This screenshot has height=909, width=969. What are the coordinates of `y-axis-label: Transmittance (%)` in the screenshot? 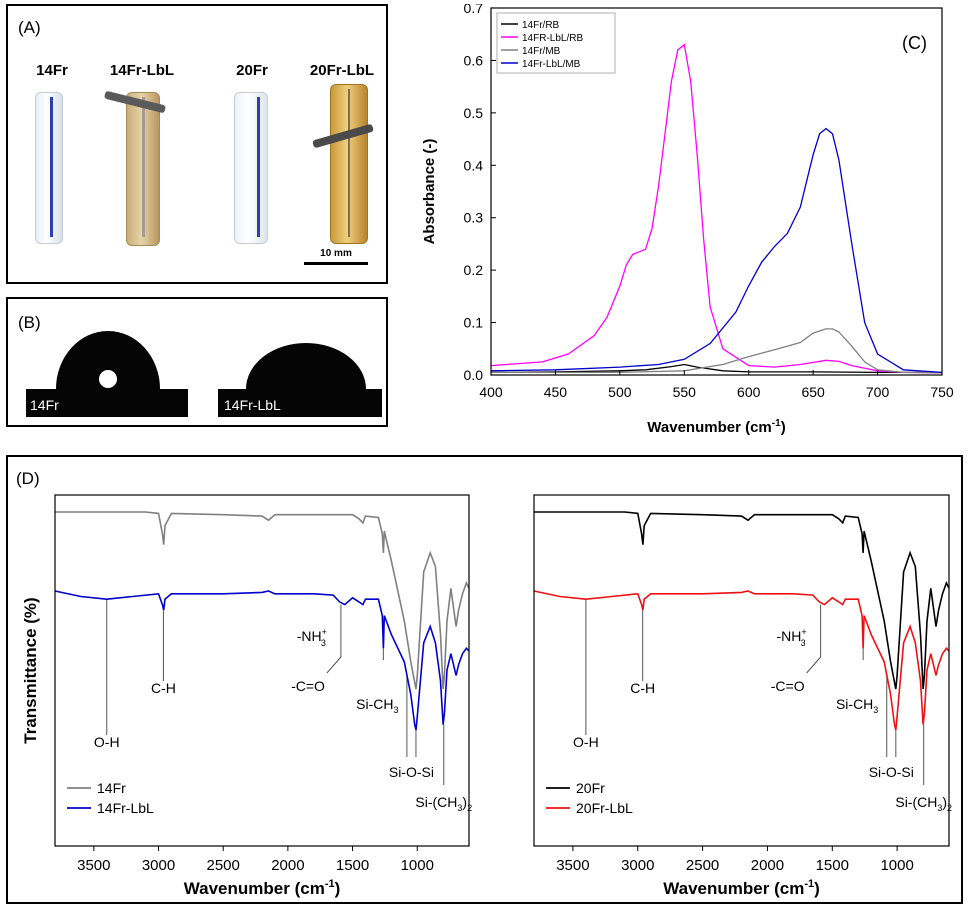 It's located at (30, 670).